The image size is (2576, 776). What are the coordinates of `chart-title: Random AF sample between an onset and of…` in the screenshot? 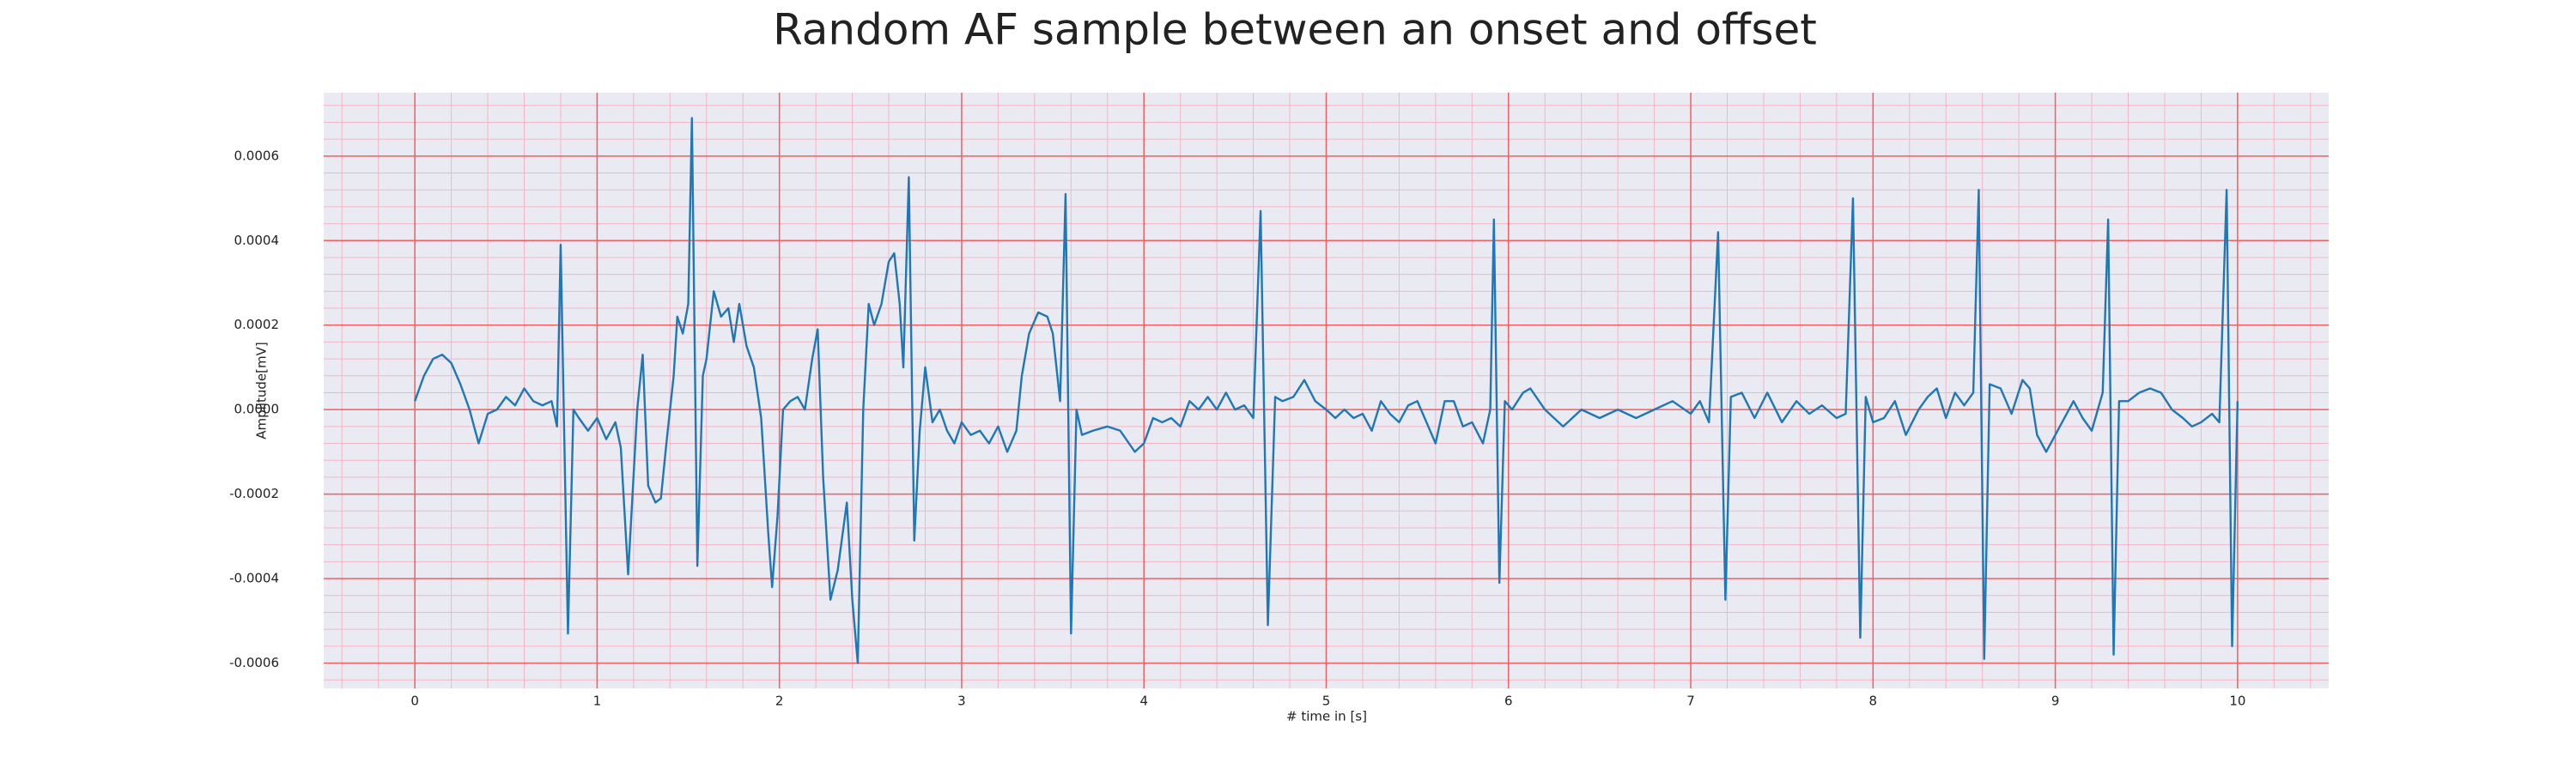 It's located at (1295, 30).